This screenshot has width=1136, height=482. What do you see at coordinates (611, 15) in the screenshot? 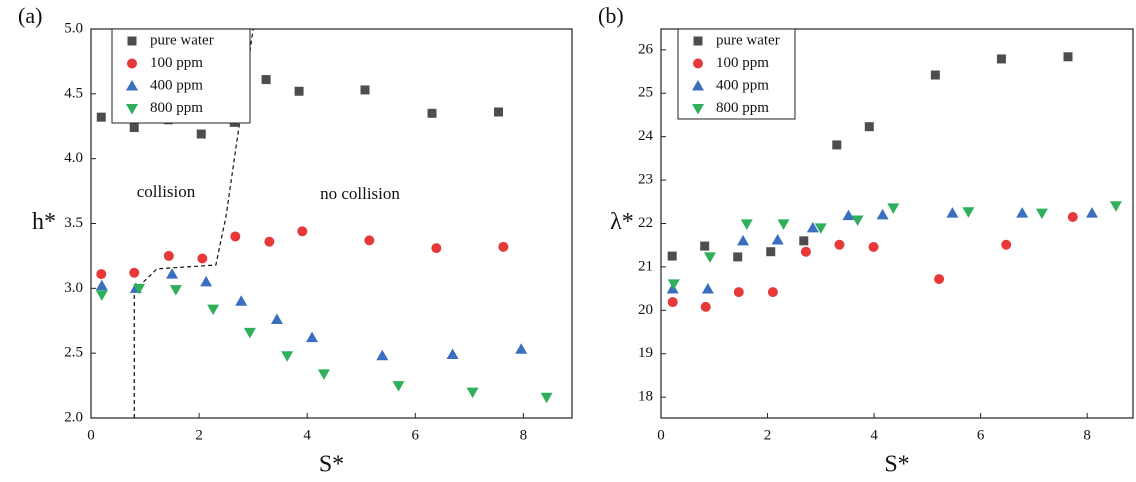
I see `panel-label: (b)` at bounding box center [611, 15].